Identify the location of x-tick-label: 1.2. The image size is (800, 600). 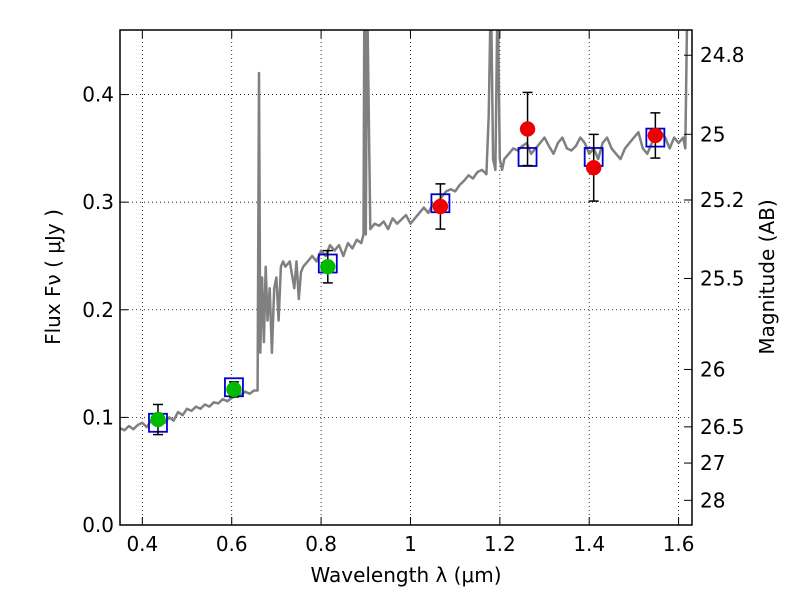
(500, 544).